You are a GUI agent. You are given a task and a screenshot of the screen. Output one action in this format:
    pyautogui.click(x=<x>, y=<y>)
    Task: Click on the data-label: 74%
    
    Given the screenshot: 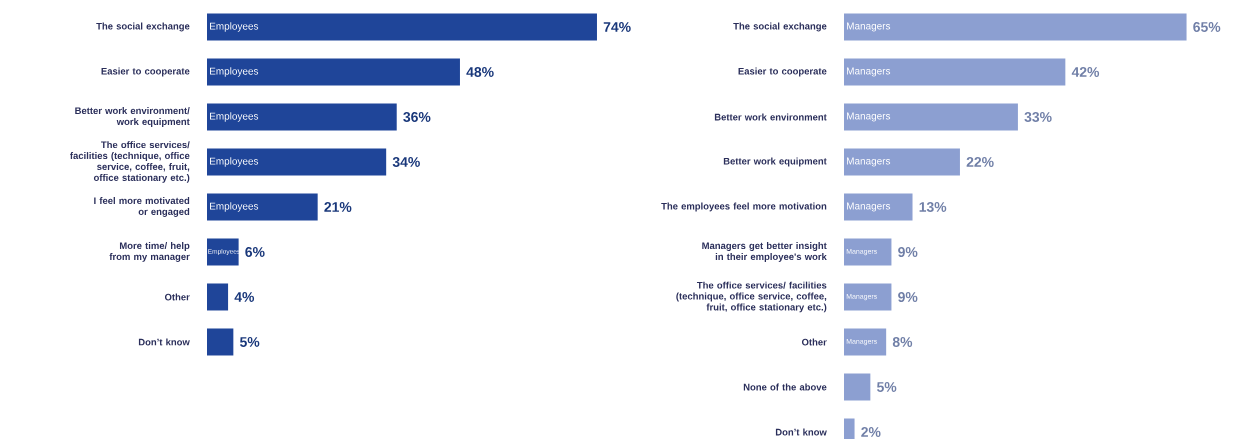 What is the action you would take?
    pyautogui.click(x=617, y=27)
    